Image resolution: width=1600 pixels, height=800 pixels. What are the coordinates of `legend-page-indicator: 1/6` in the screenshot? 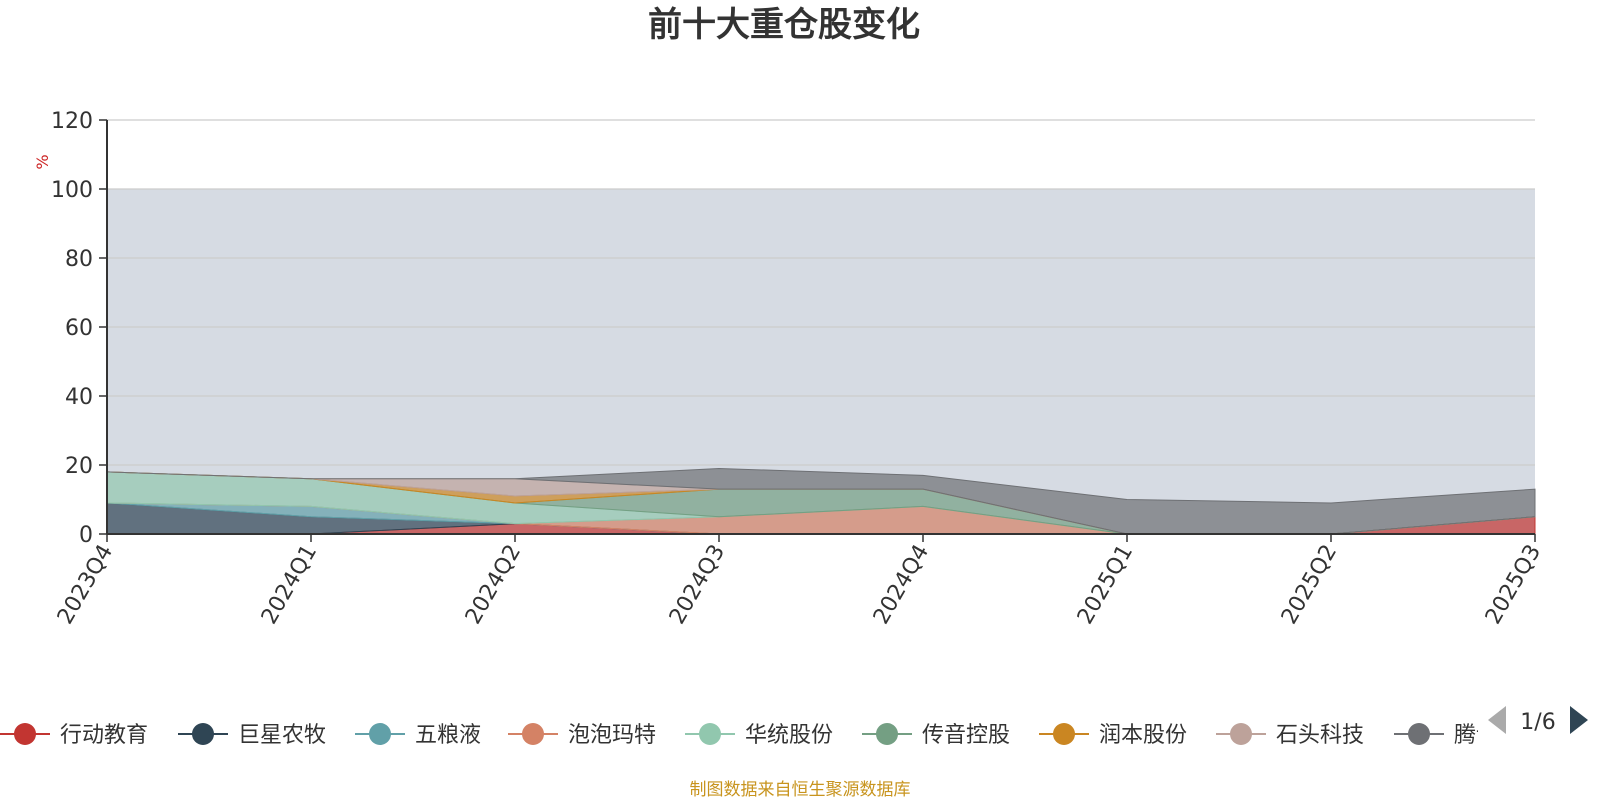 It's located at (1537, 722).